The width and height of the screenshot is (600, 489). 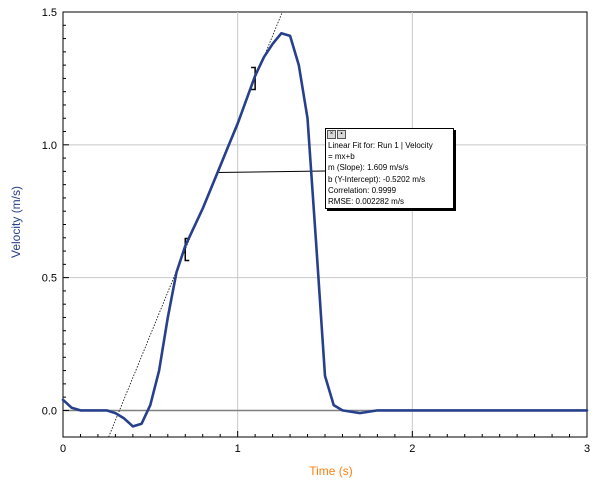 I want to click on fit-equation: = mx+b, so click(x=341, y=157).